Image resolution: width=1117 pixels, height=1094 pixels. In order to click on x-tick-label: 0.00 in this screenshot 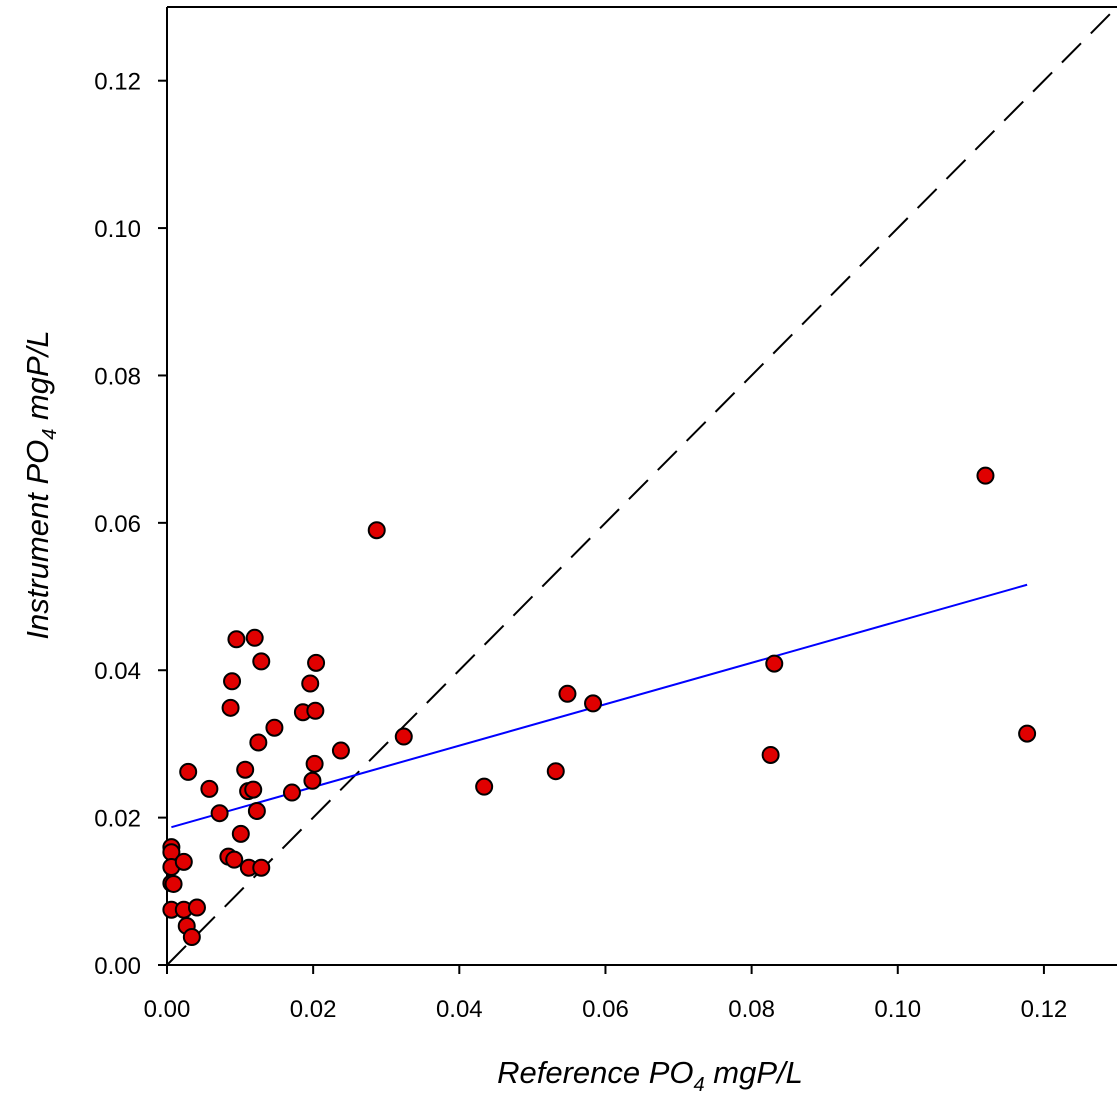, I will do `click(167, 1009)`.